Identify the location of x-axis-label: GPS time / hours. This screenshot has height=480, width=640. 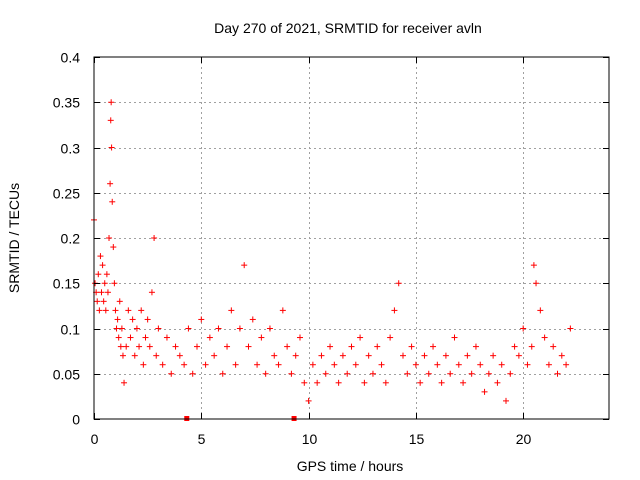
(350, 466).